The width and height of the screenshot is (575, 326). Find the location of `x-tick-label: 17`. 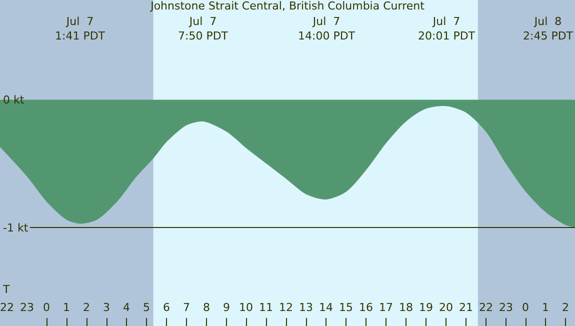

x-tick-label: 17 is located at coordinates (386, 307).